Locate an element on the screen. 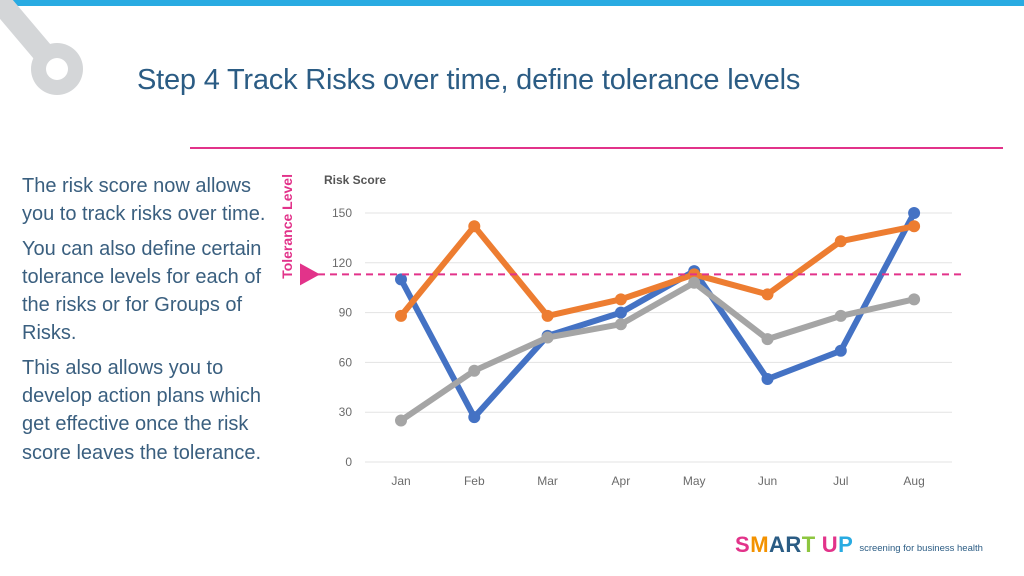 This screenshot has width=1024, height=576. y-tick-label: 0 is located at coordinates (348, 462).